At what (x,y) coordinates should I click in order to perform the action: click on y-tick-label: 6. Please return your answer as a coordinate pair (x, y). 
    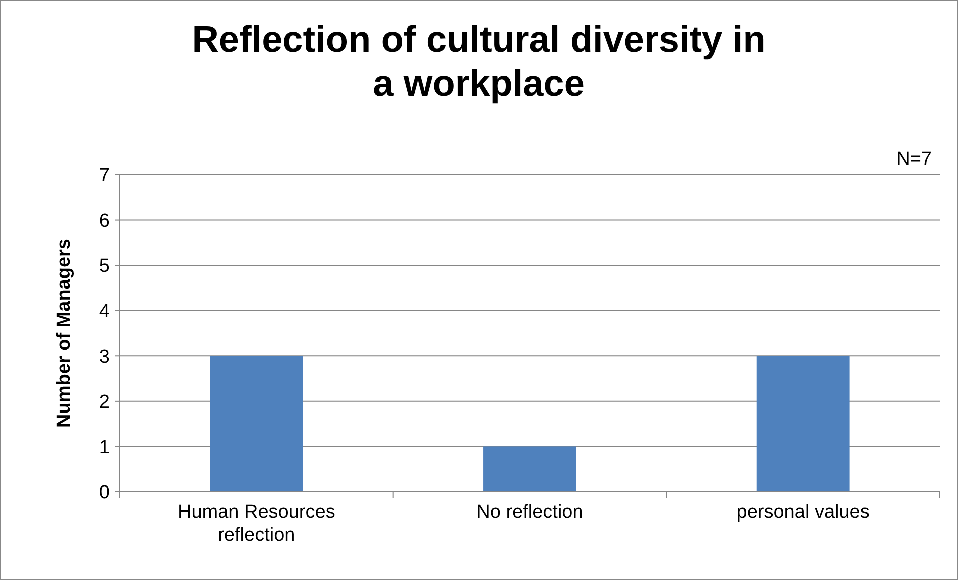
    Looking at the image, I should click on (104, 221).